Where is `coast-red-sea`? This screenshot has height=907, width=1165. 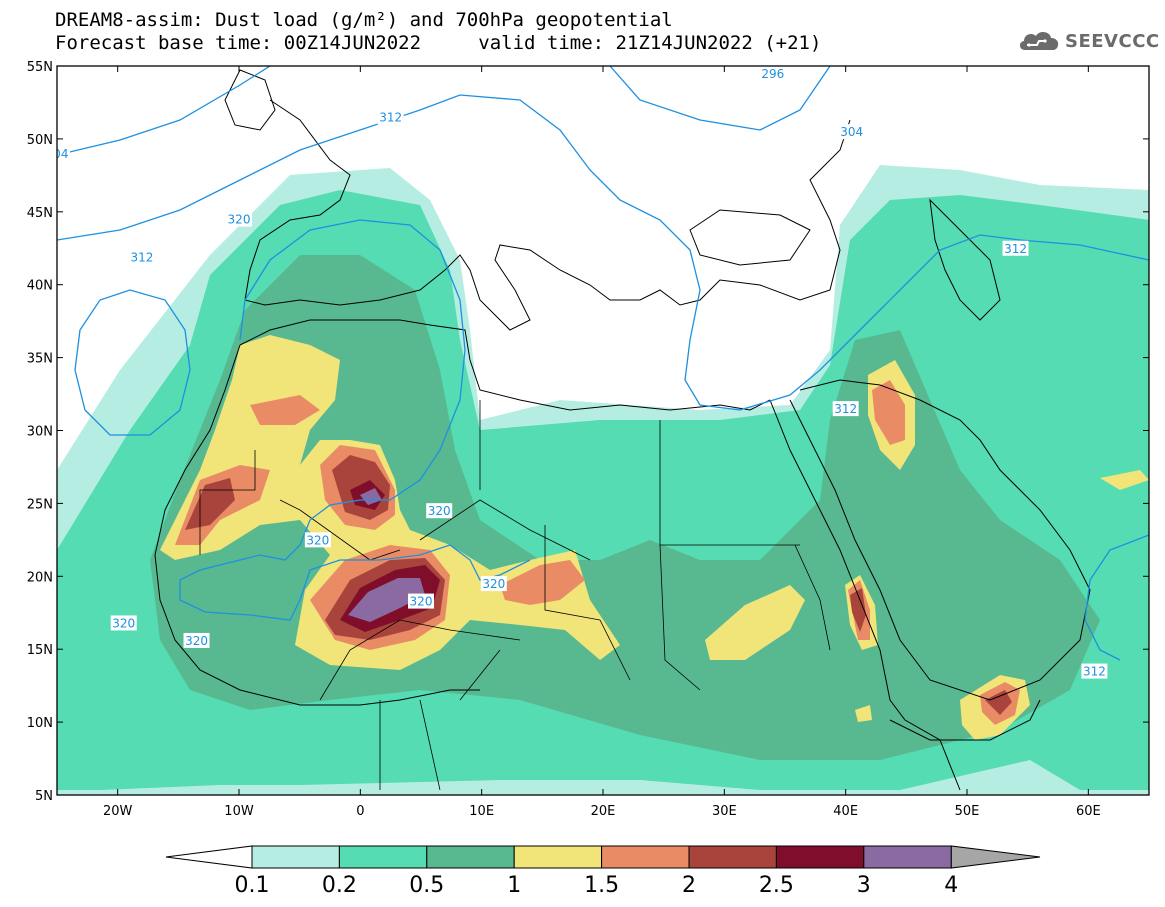 coast-red-sea is located at coordinates (865, 595).